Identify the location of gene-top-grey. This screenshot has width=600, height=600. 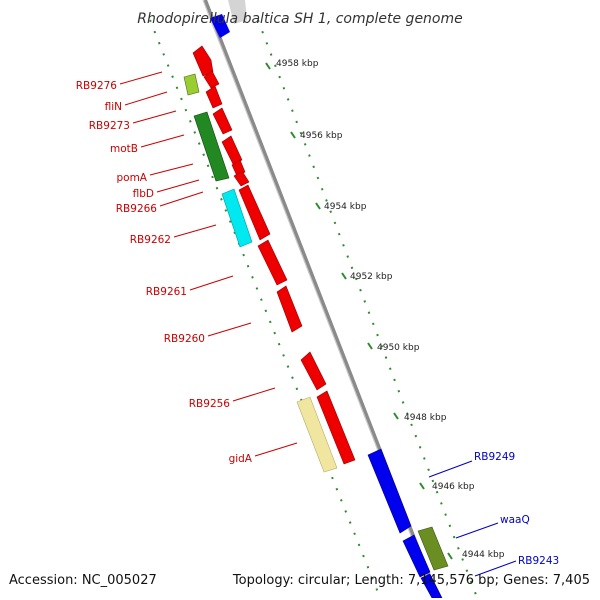
(237, 12).